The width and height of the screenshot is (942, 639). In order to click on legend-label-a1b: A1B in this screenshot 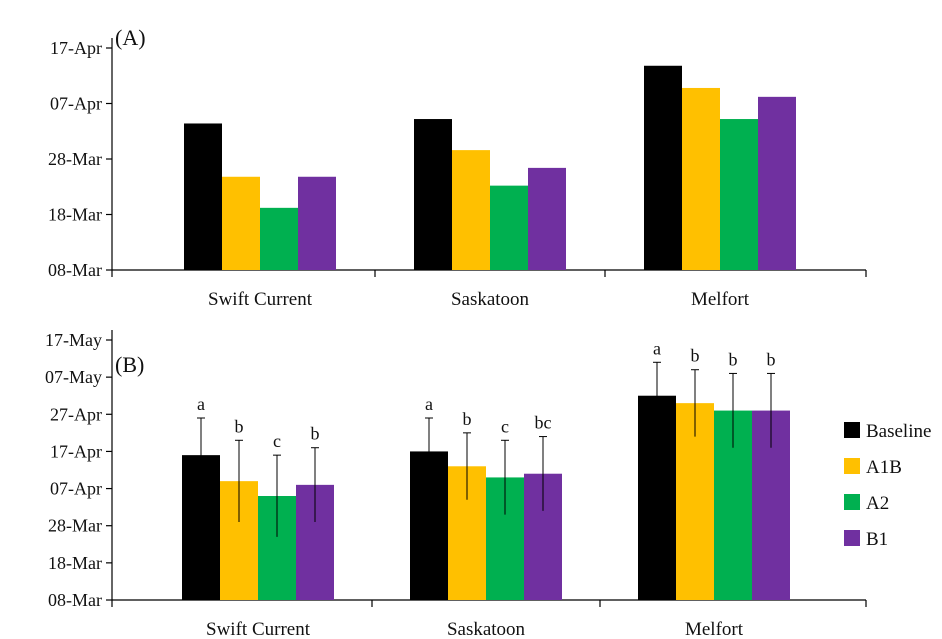, I will do `click(884, 467)`.